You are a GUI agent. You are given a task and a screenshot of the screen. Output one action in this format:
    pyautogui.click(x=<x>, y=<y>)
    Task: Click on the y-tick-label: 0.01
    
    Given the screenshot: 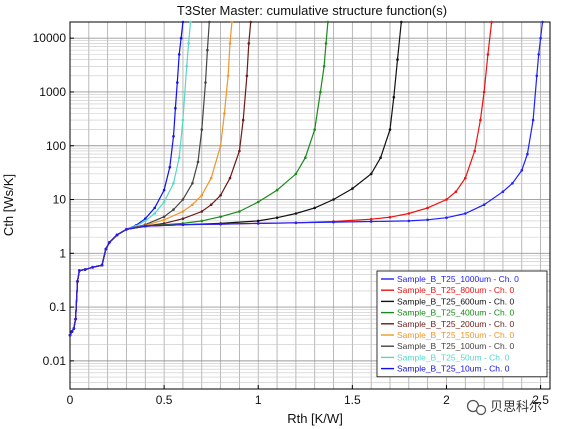 What is the action you would take?
    pyautogui.click(x=55, y=361)
    